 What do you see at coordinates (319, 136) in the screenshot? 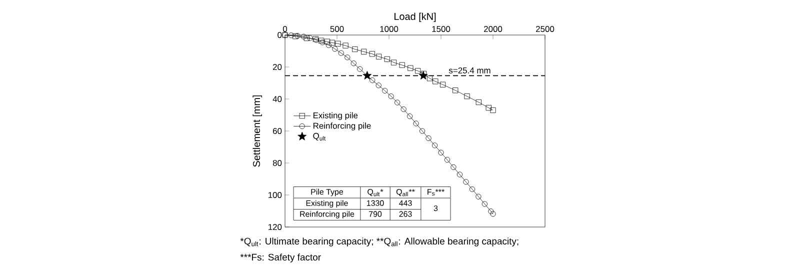
I see `legend-label: Q$_{ult}$` at bounding box center [319, 136].